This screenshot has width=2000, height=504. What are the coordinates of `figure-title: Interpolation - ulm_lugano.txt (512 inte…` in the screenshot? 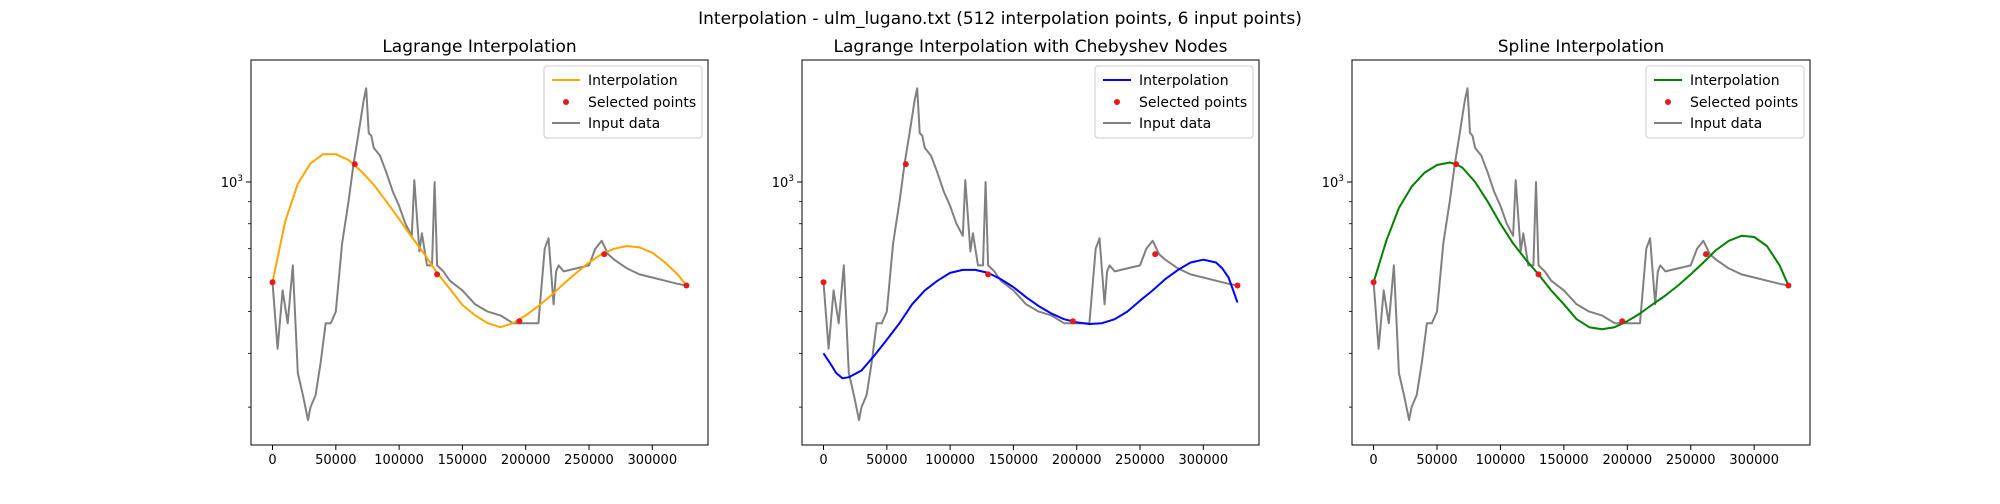 It's located at (1000, 19).